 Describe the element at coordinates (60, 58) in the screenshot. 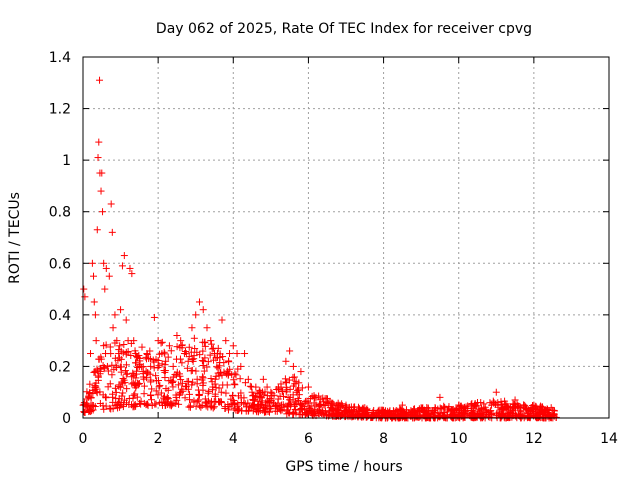

I see `y-tick-label: 1.4` at that location.